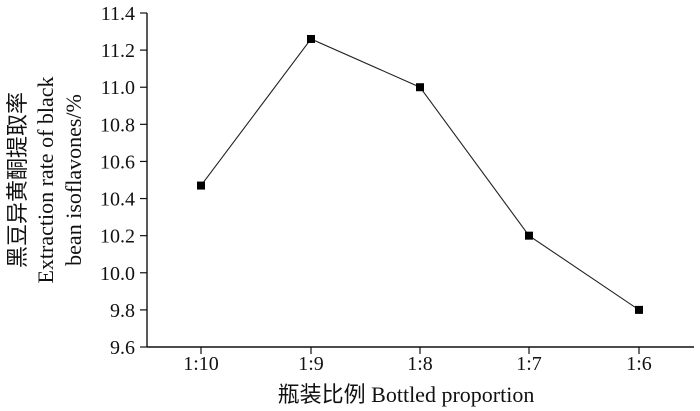 The width and height of the screenshot is (700, 411). What do you see at coordinates (17, 180) in the screenshot?
I see `y-axis-label-line-1: 黑豆异黄酮提取率` at bounding box center [17, 180].